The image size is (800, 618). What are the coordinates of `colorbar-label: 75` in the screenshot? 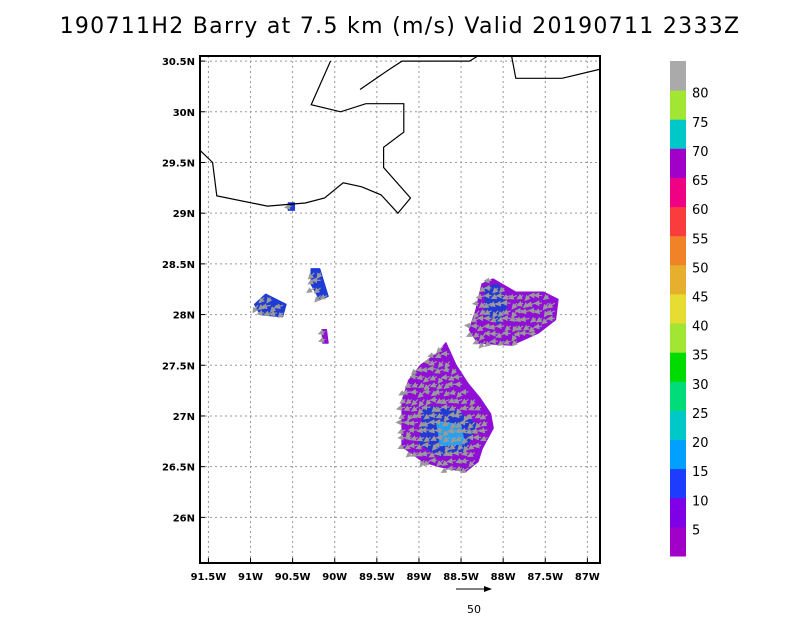 It's located at (700, 123).